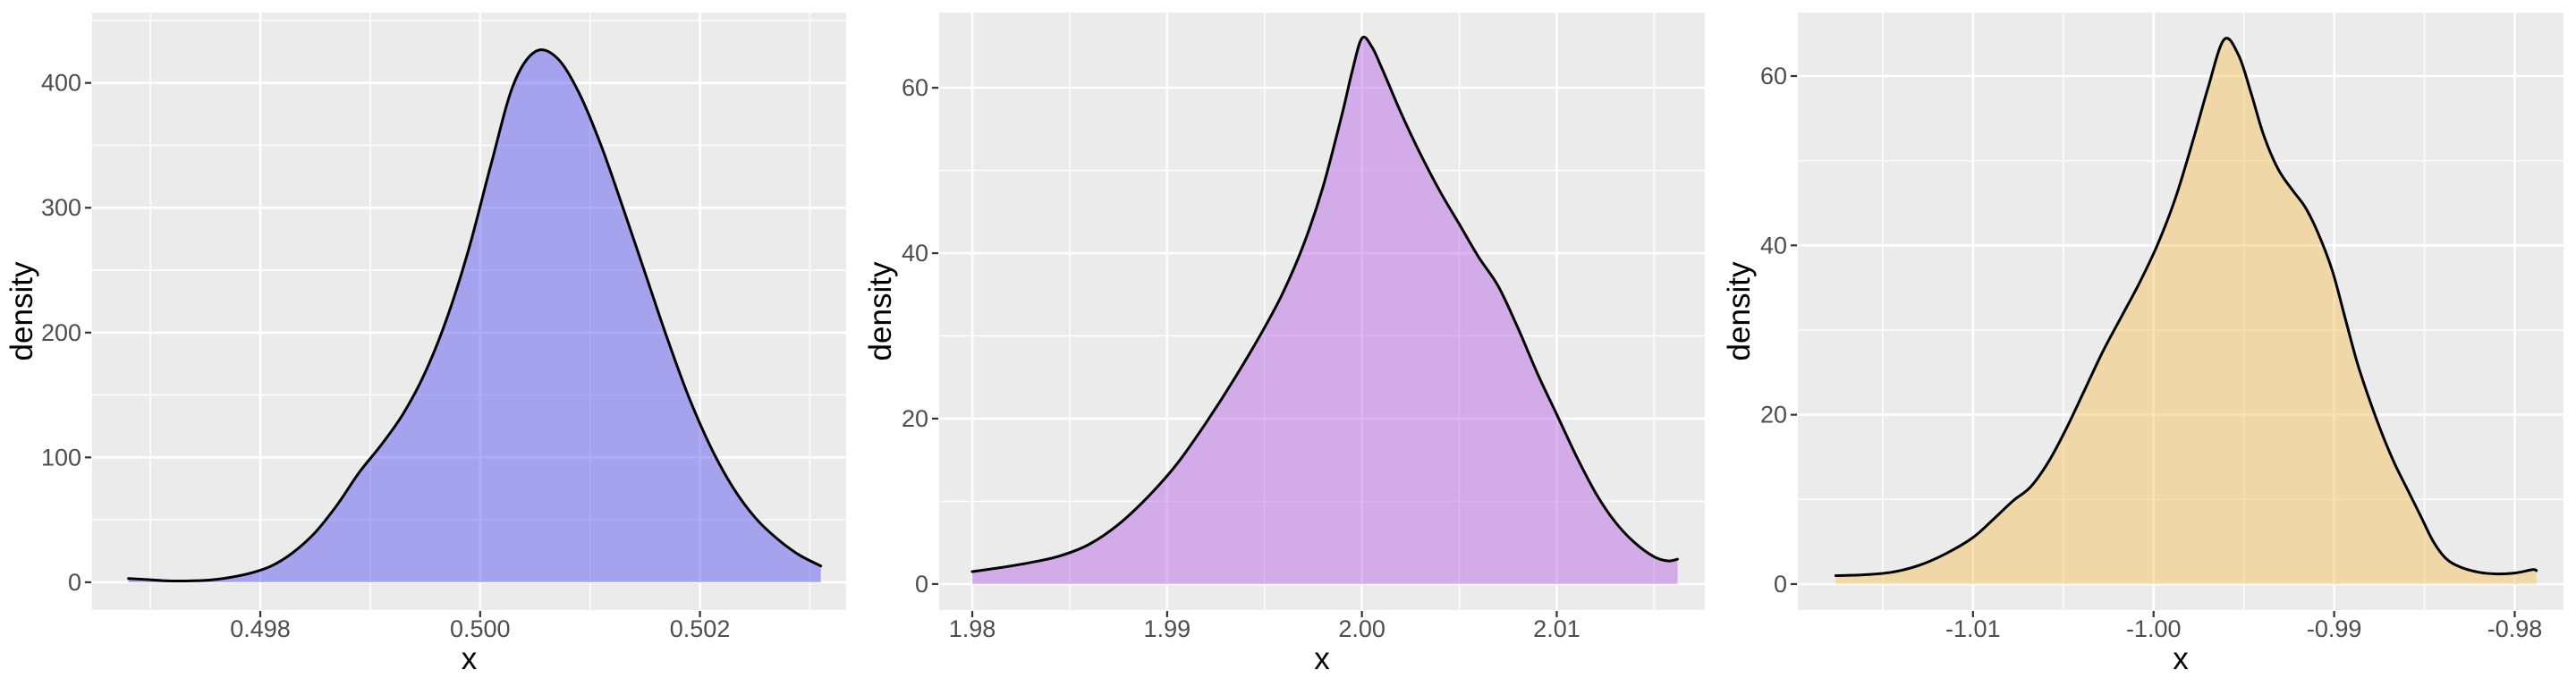 This screenshot has height=687, width=2576. I want to click on y-tick-label: 100, so click(61, 457).